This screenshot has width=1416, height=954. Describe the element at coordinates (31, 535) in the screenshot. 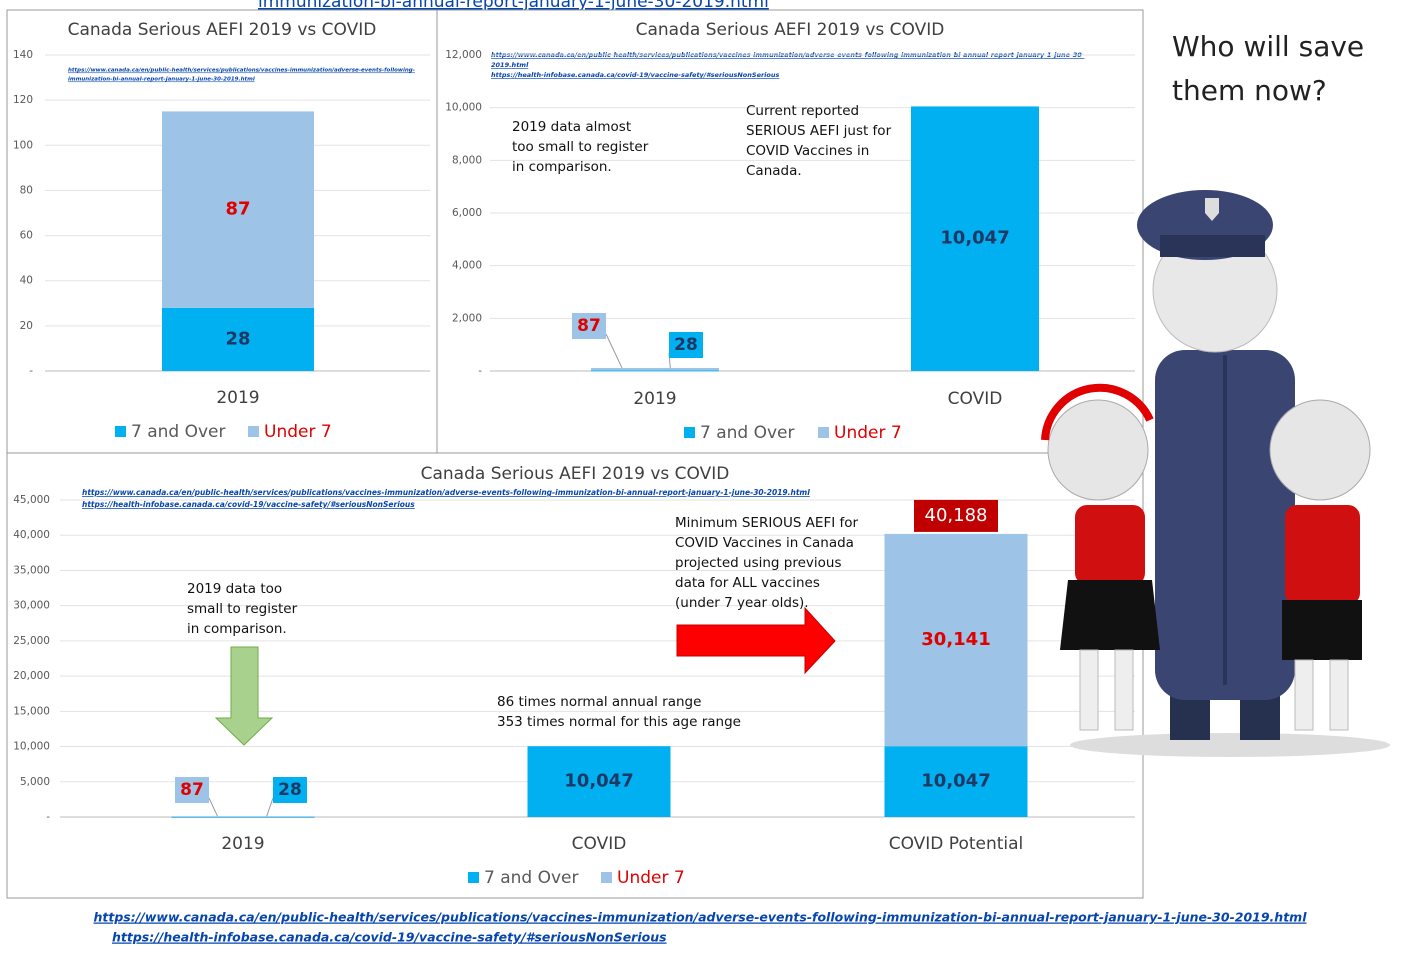

I see `y-tick-label: 40,000` at that location.